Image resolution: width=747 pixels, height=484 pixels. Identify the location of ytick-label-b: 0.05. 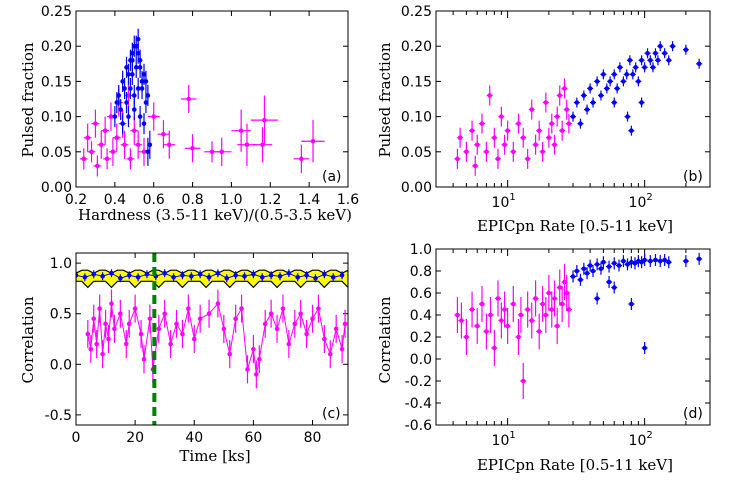
(416, 153).